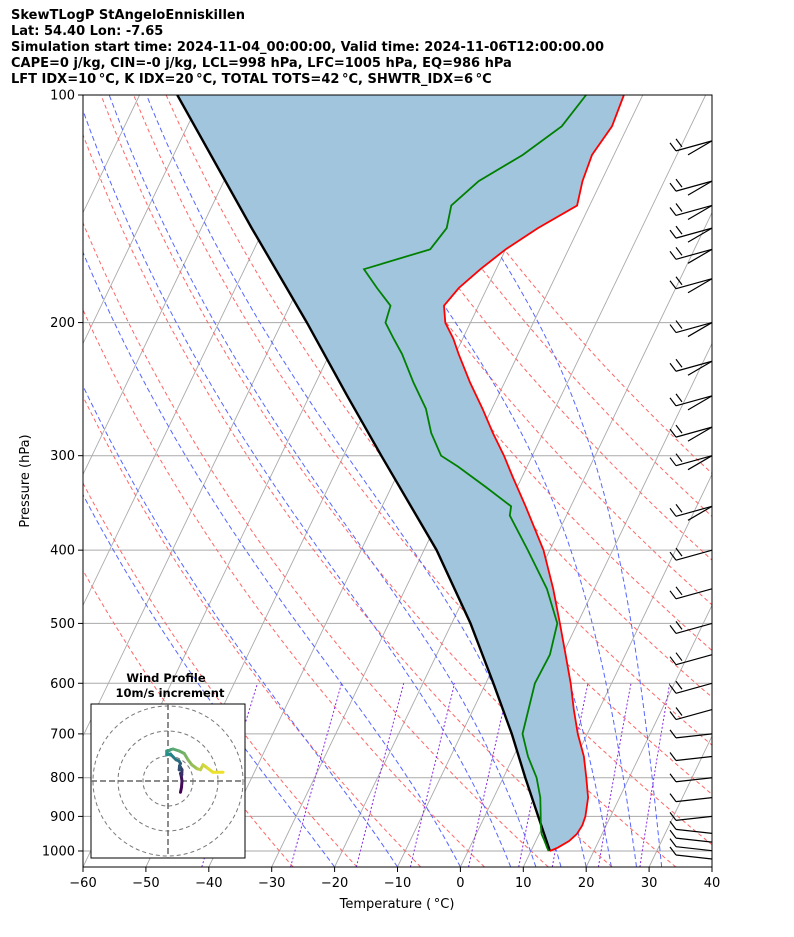 Image resolution: width=794 pixels, height=937 pixels. What do you see at coordinates (168, 765) in the screenshot?
I see `hodograph-inset: Wind Profile 10m/s increment` at bounding box center [168, 765].